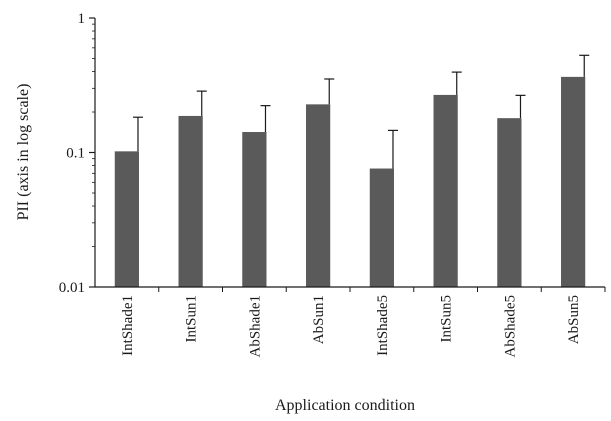  What do you see at coordinates (126, 219) in the screenshot?
I see `bar-IntShade1` at bounding box center [126, 219].